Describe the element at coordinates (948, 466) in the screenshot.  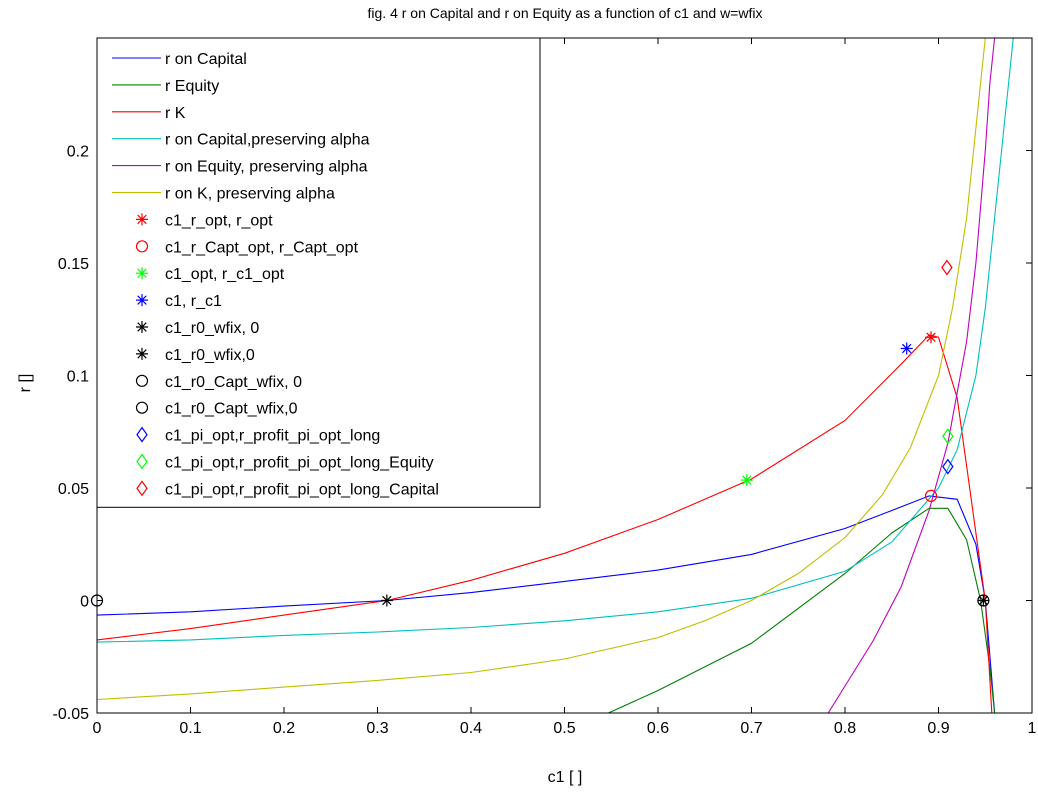
I see `data-point-c1-pi-opt-r-profit-pi-opt-long` at that location.